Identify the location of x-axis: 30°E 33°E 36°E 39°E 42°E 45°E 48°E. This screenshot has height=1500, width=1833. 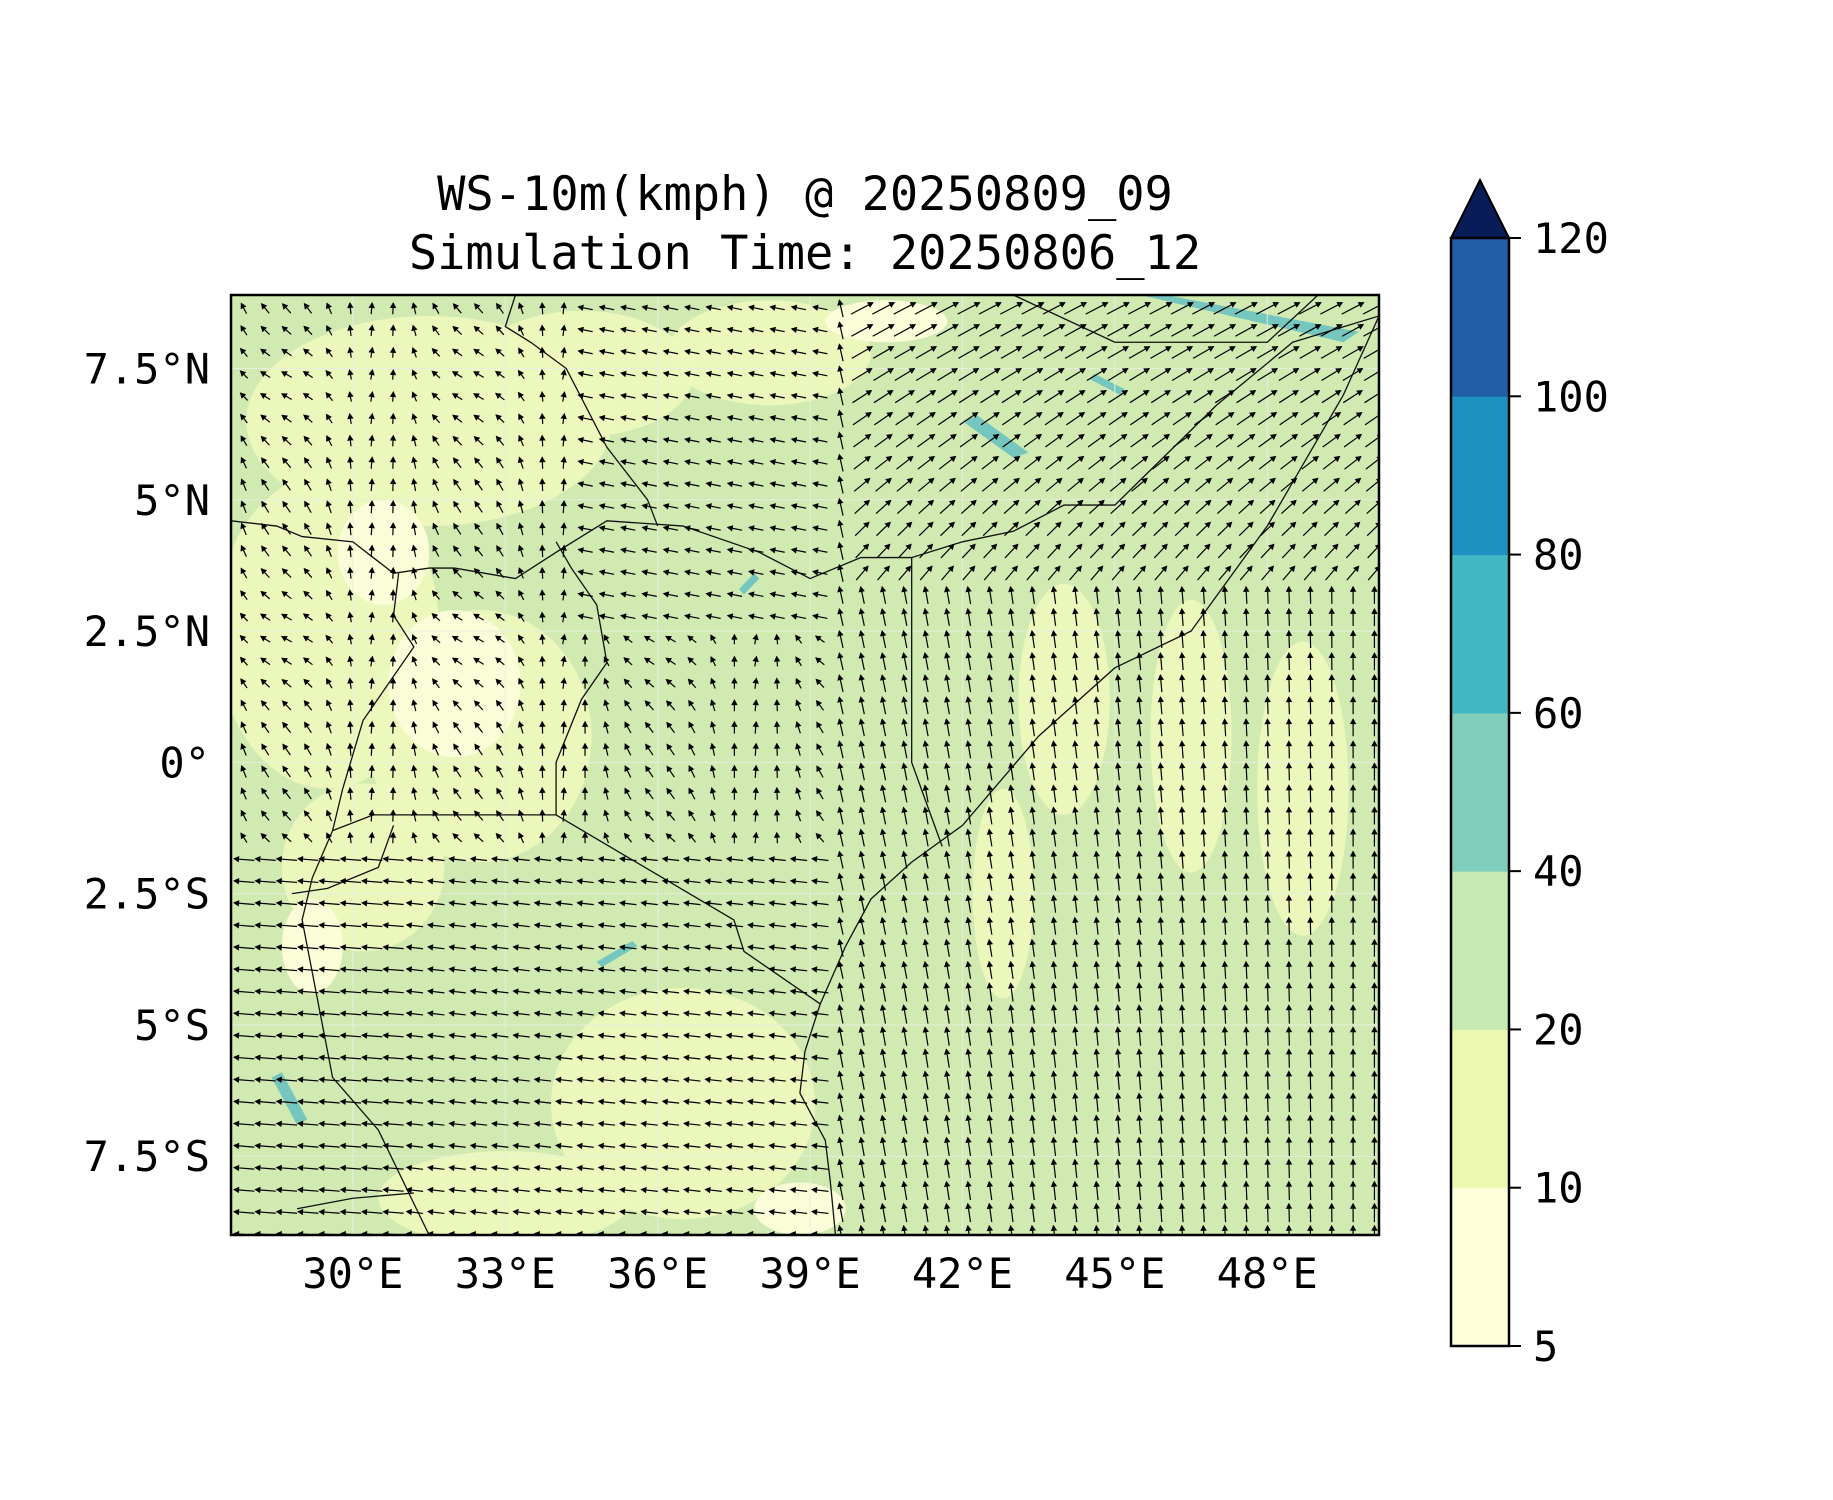
(809, 1273).